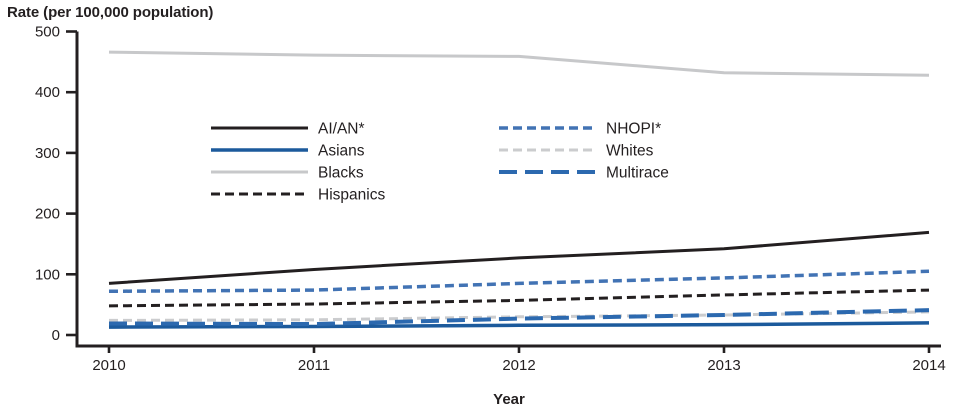 The height and width of the screenshot is (417, 960). Describe the element at coordinates (723, 365) in the screenshot. I see `x-tick-label: 2013` at that location.